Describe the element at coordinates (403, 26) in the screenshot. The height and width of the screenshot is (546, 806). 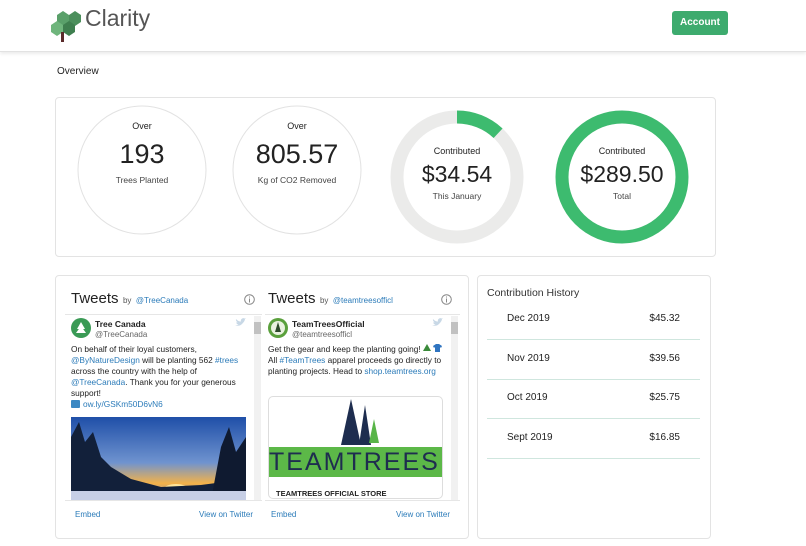
I see `header` at that location.